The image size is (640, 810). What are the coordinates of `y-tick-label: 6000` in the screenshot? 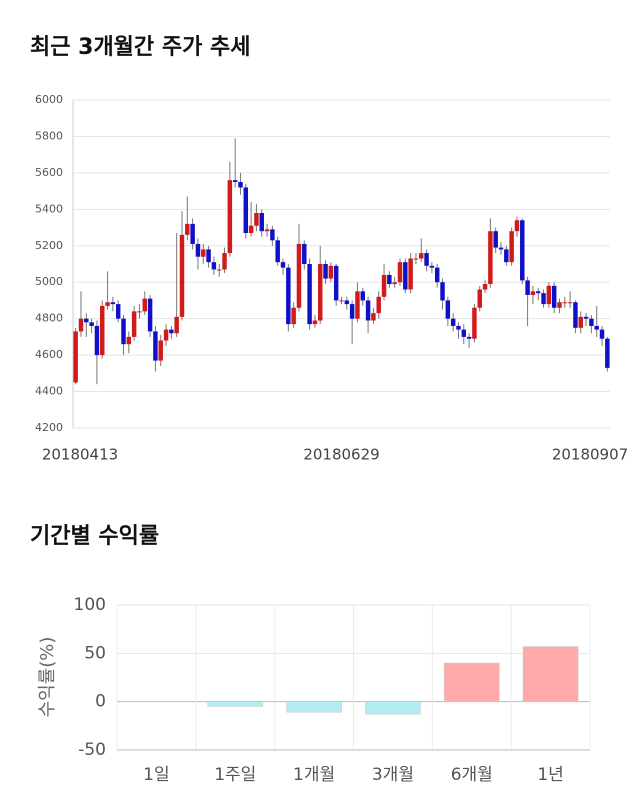 It's located at (49, 99).